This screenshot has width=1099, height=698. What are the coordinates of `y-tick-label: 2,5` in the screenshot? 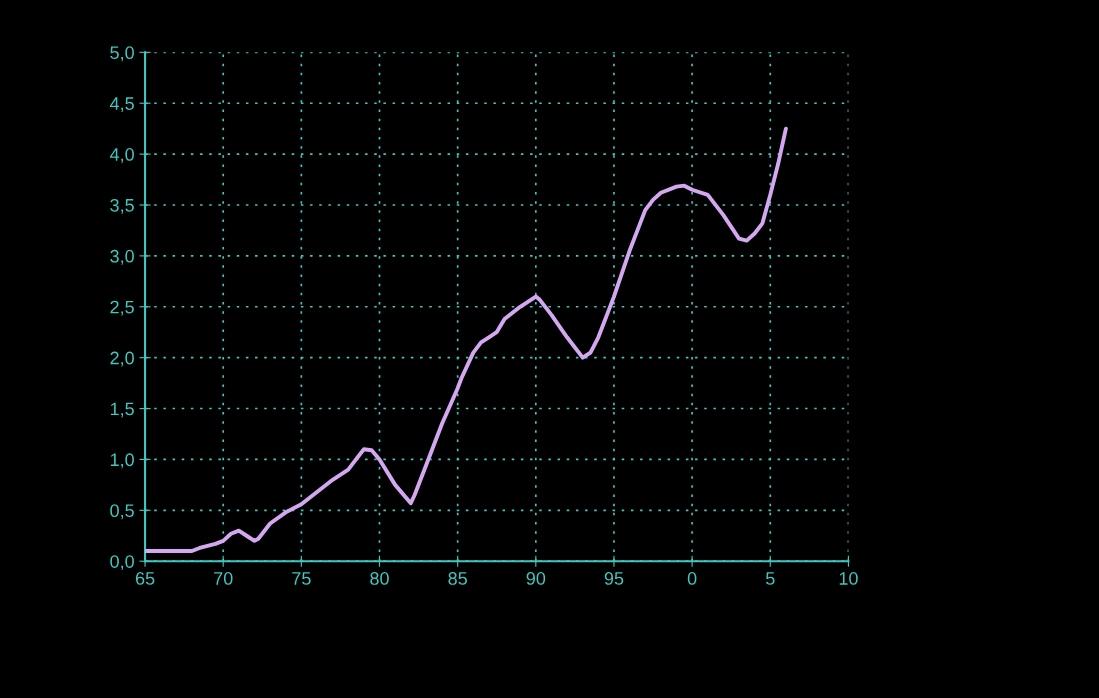 It's located at (122, 308).